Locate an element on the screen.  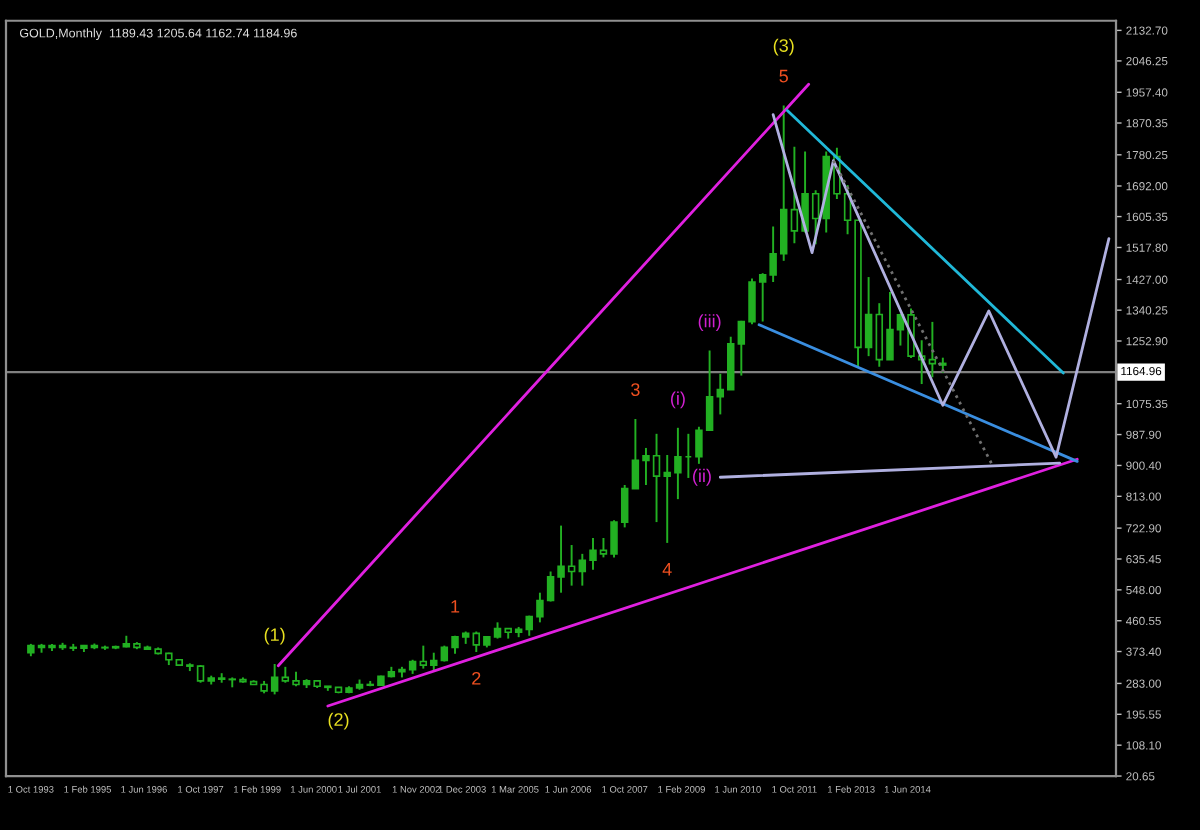
line-series is located at coordinates (941, 286).